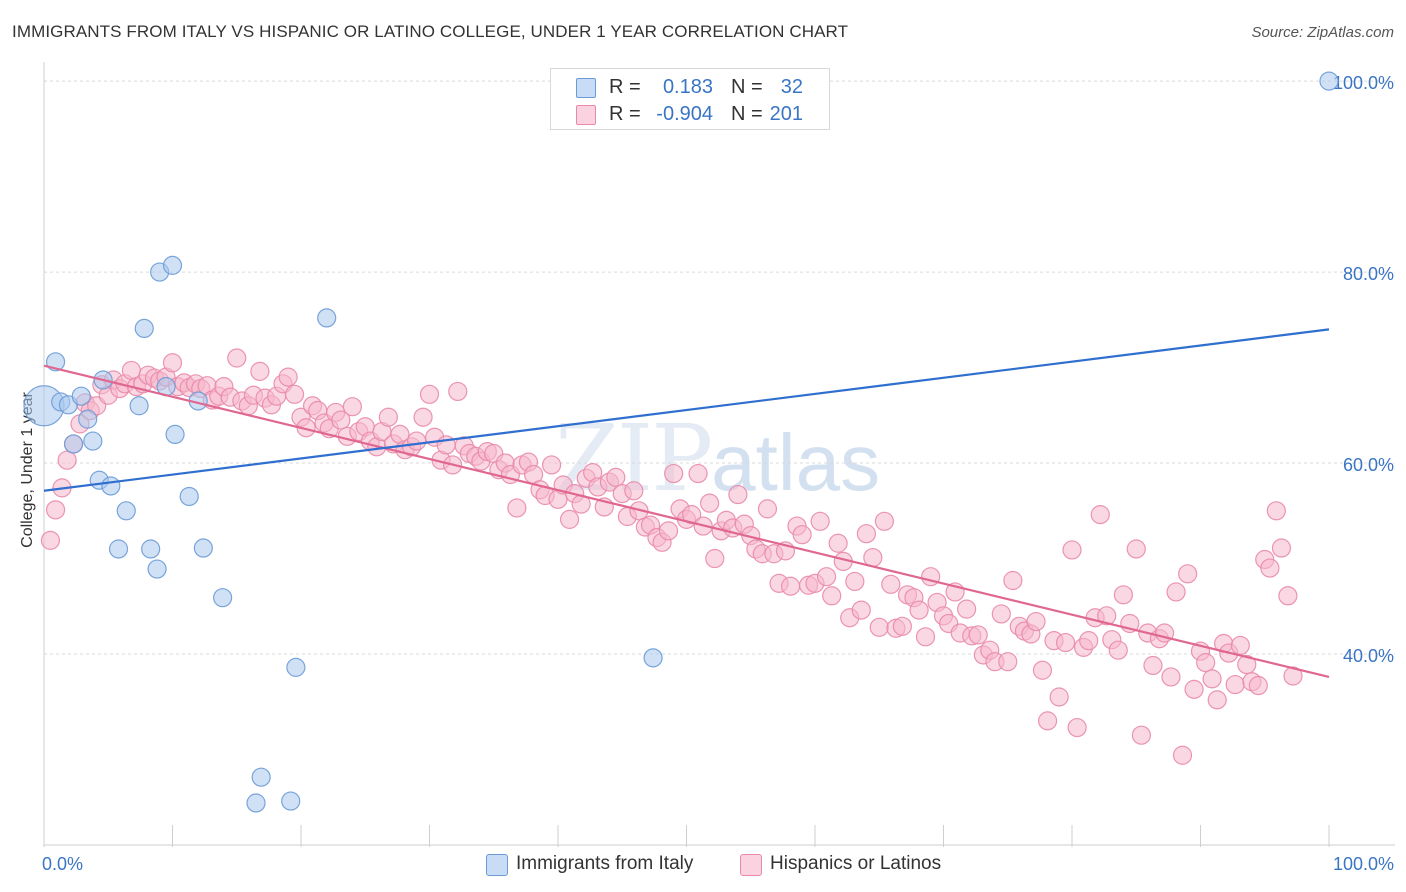 The height and width of the screenshot is (892, 1406). What do you see at coordinates (856, 863) in the screenshot?
I see `legend-label-hispanic: Hispanics or Latinos` at bounding box center [856, 863].